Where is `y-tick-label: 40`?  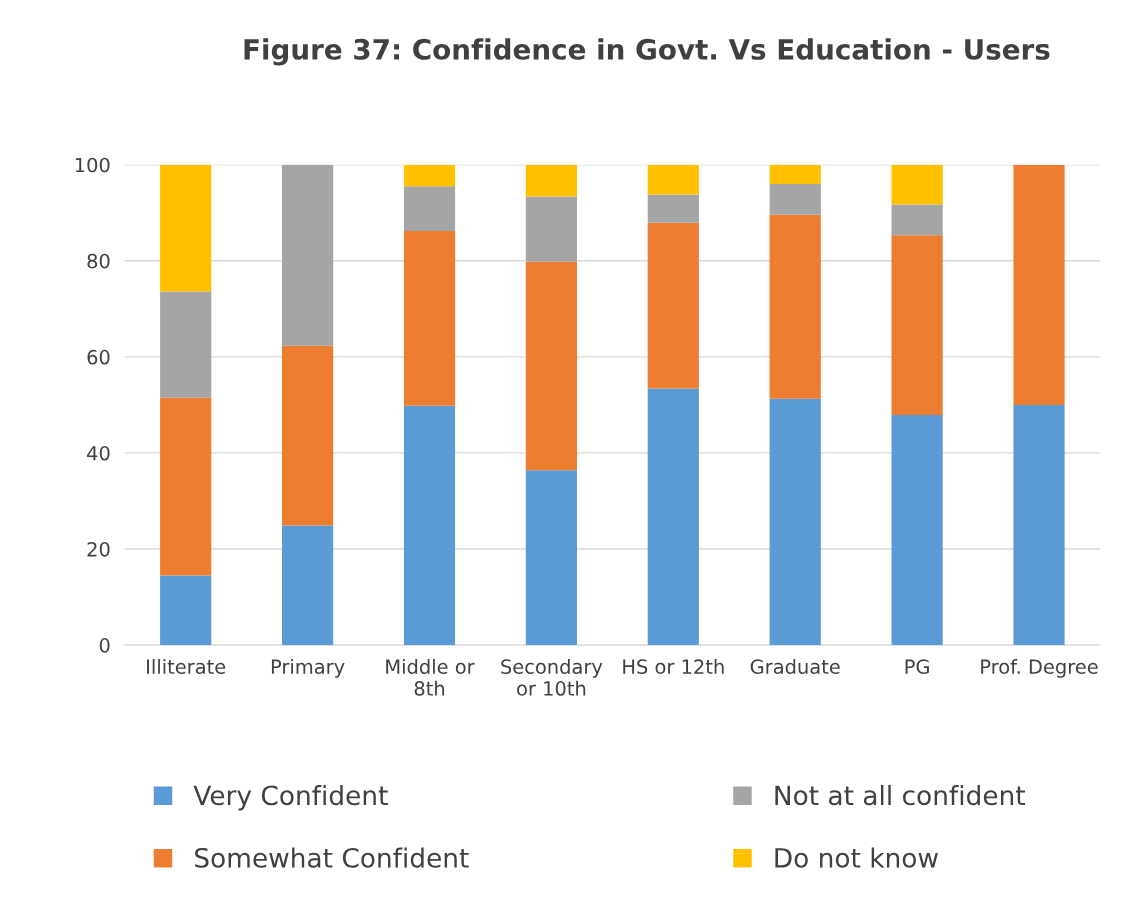
y-tick-label: 40 is located at coordinates (98, 453).